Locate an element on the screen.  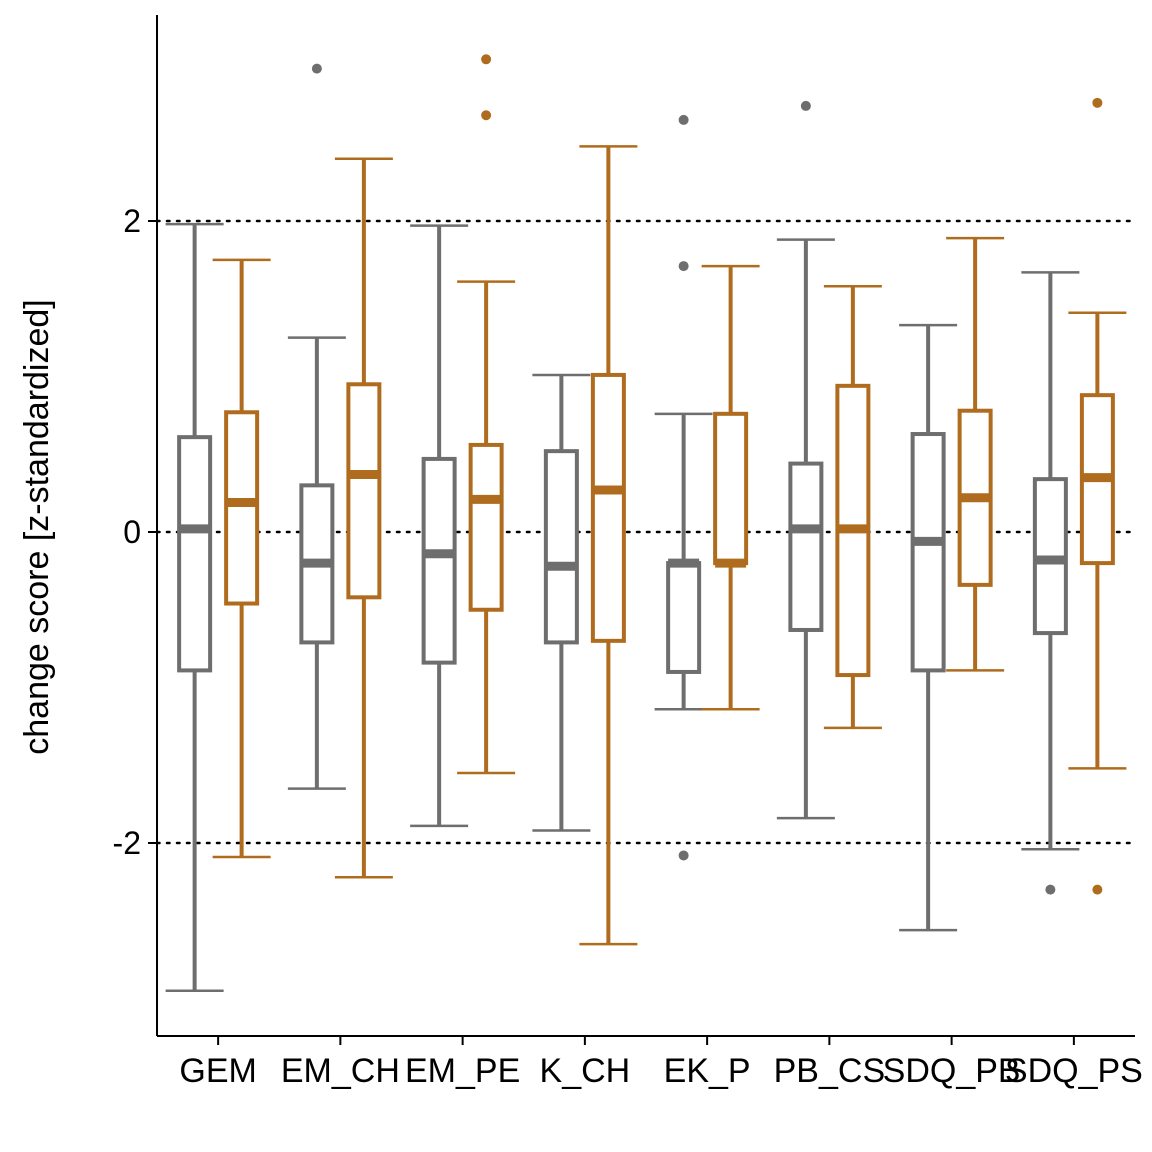
x-tick-label: GEM is located at coordinates (217, 1071).